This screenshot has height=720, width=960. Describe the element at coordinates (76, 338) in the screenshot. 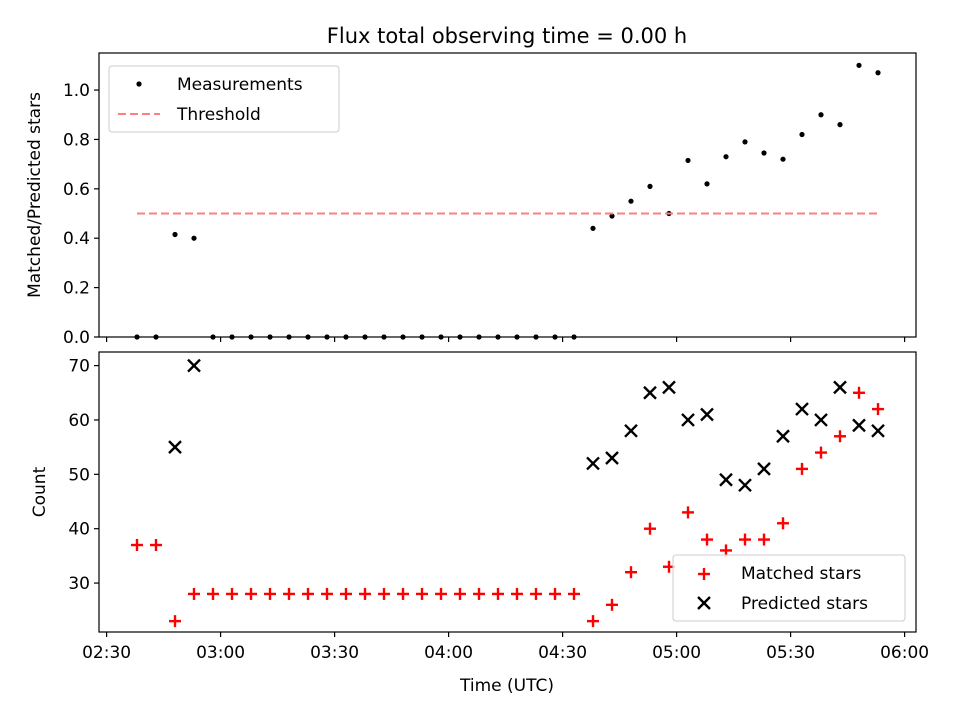

I see `y-tick-label: 0.0` at that location.